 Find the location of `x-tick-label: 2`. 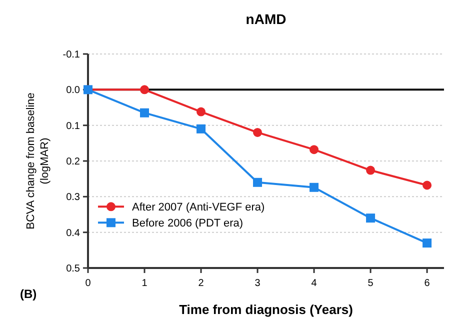

x-tick-label: 2 is located at coordinates (201, 283).